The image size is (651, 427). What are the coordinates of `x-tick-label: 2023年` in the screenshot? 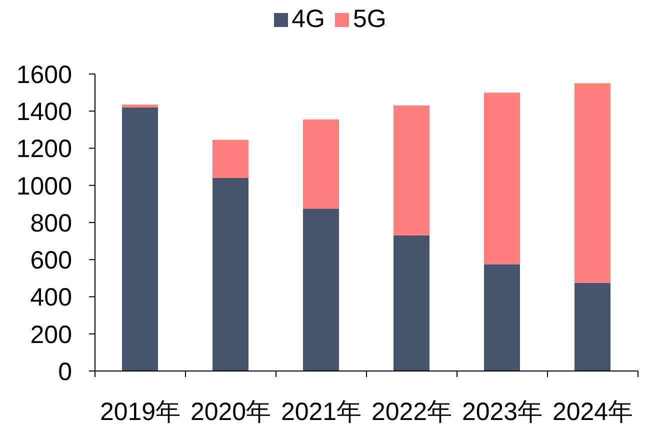 It's located at (502, 412).